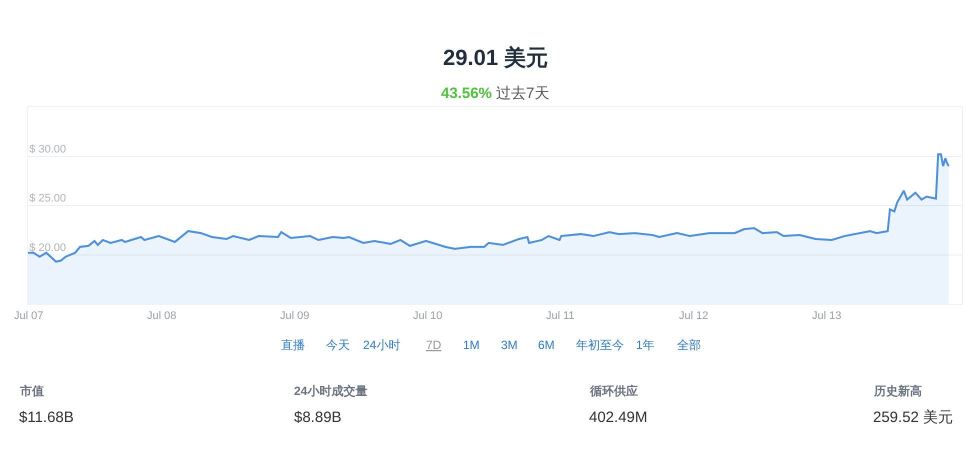 The width and height of the screenshot is (967, 449). I want to click on y-tick-label: $ 25.00, so click(47, 198).